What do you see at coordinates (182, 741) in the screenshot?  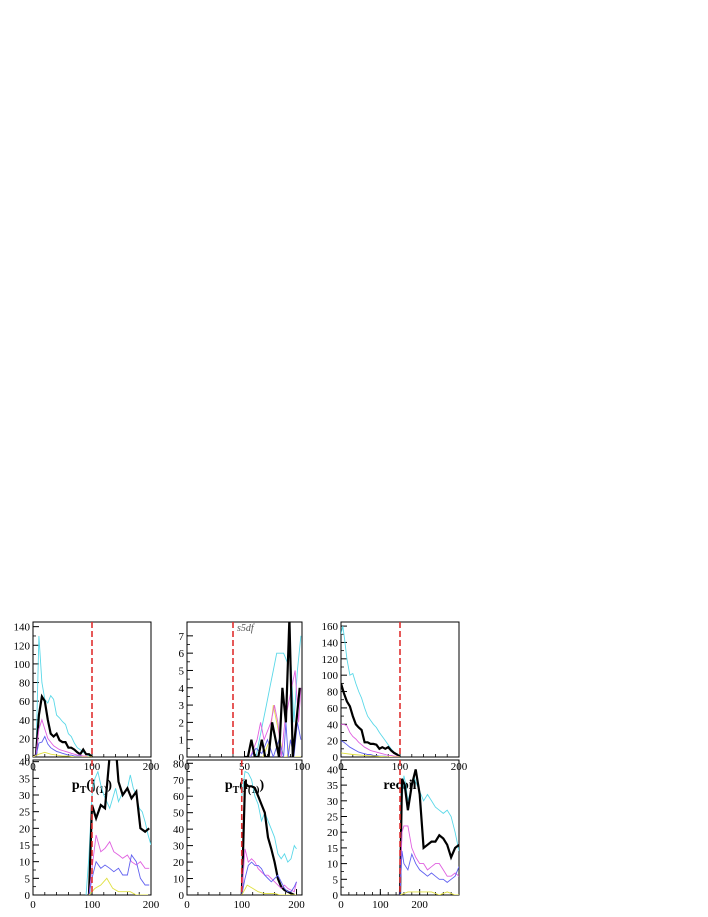 I see `y-tick-label: 1` at bounding box center [182, 741].